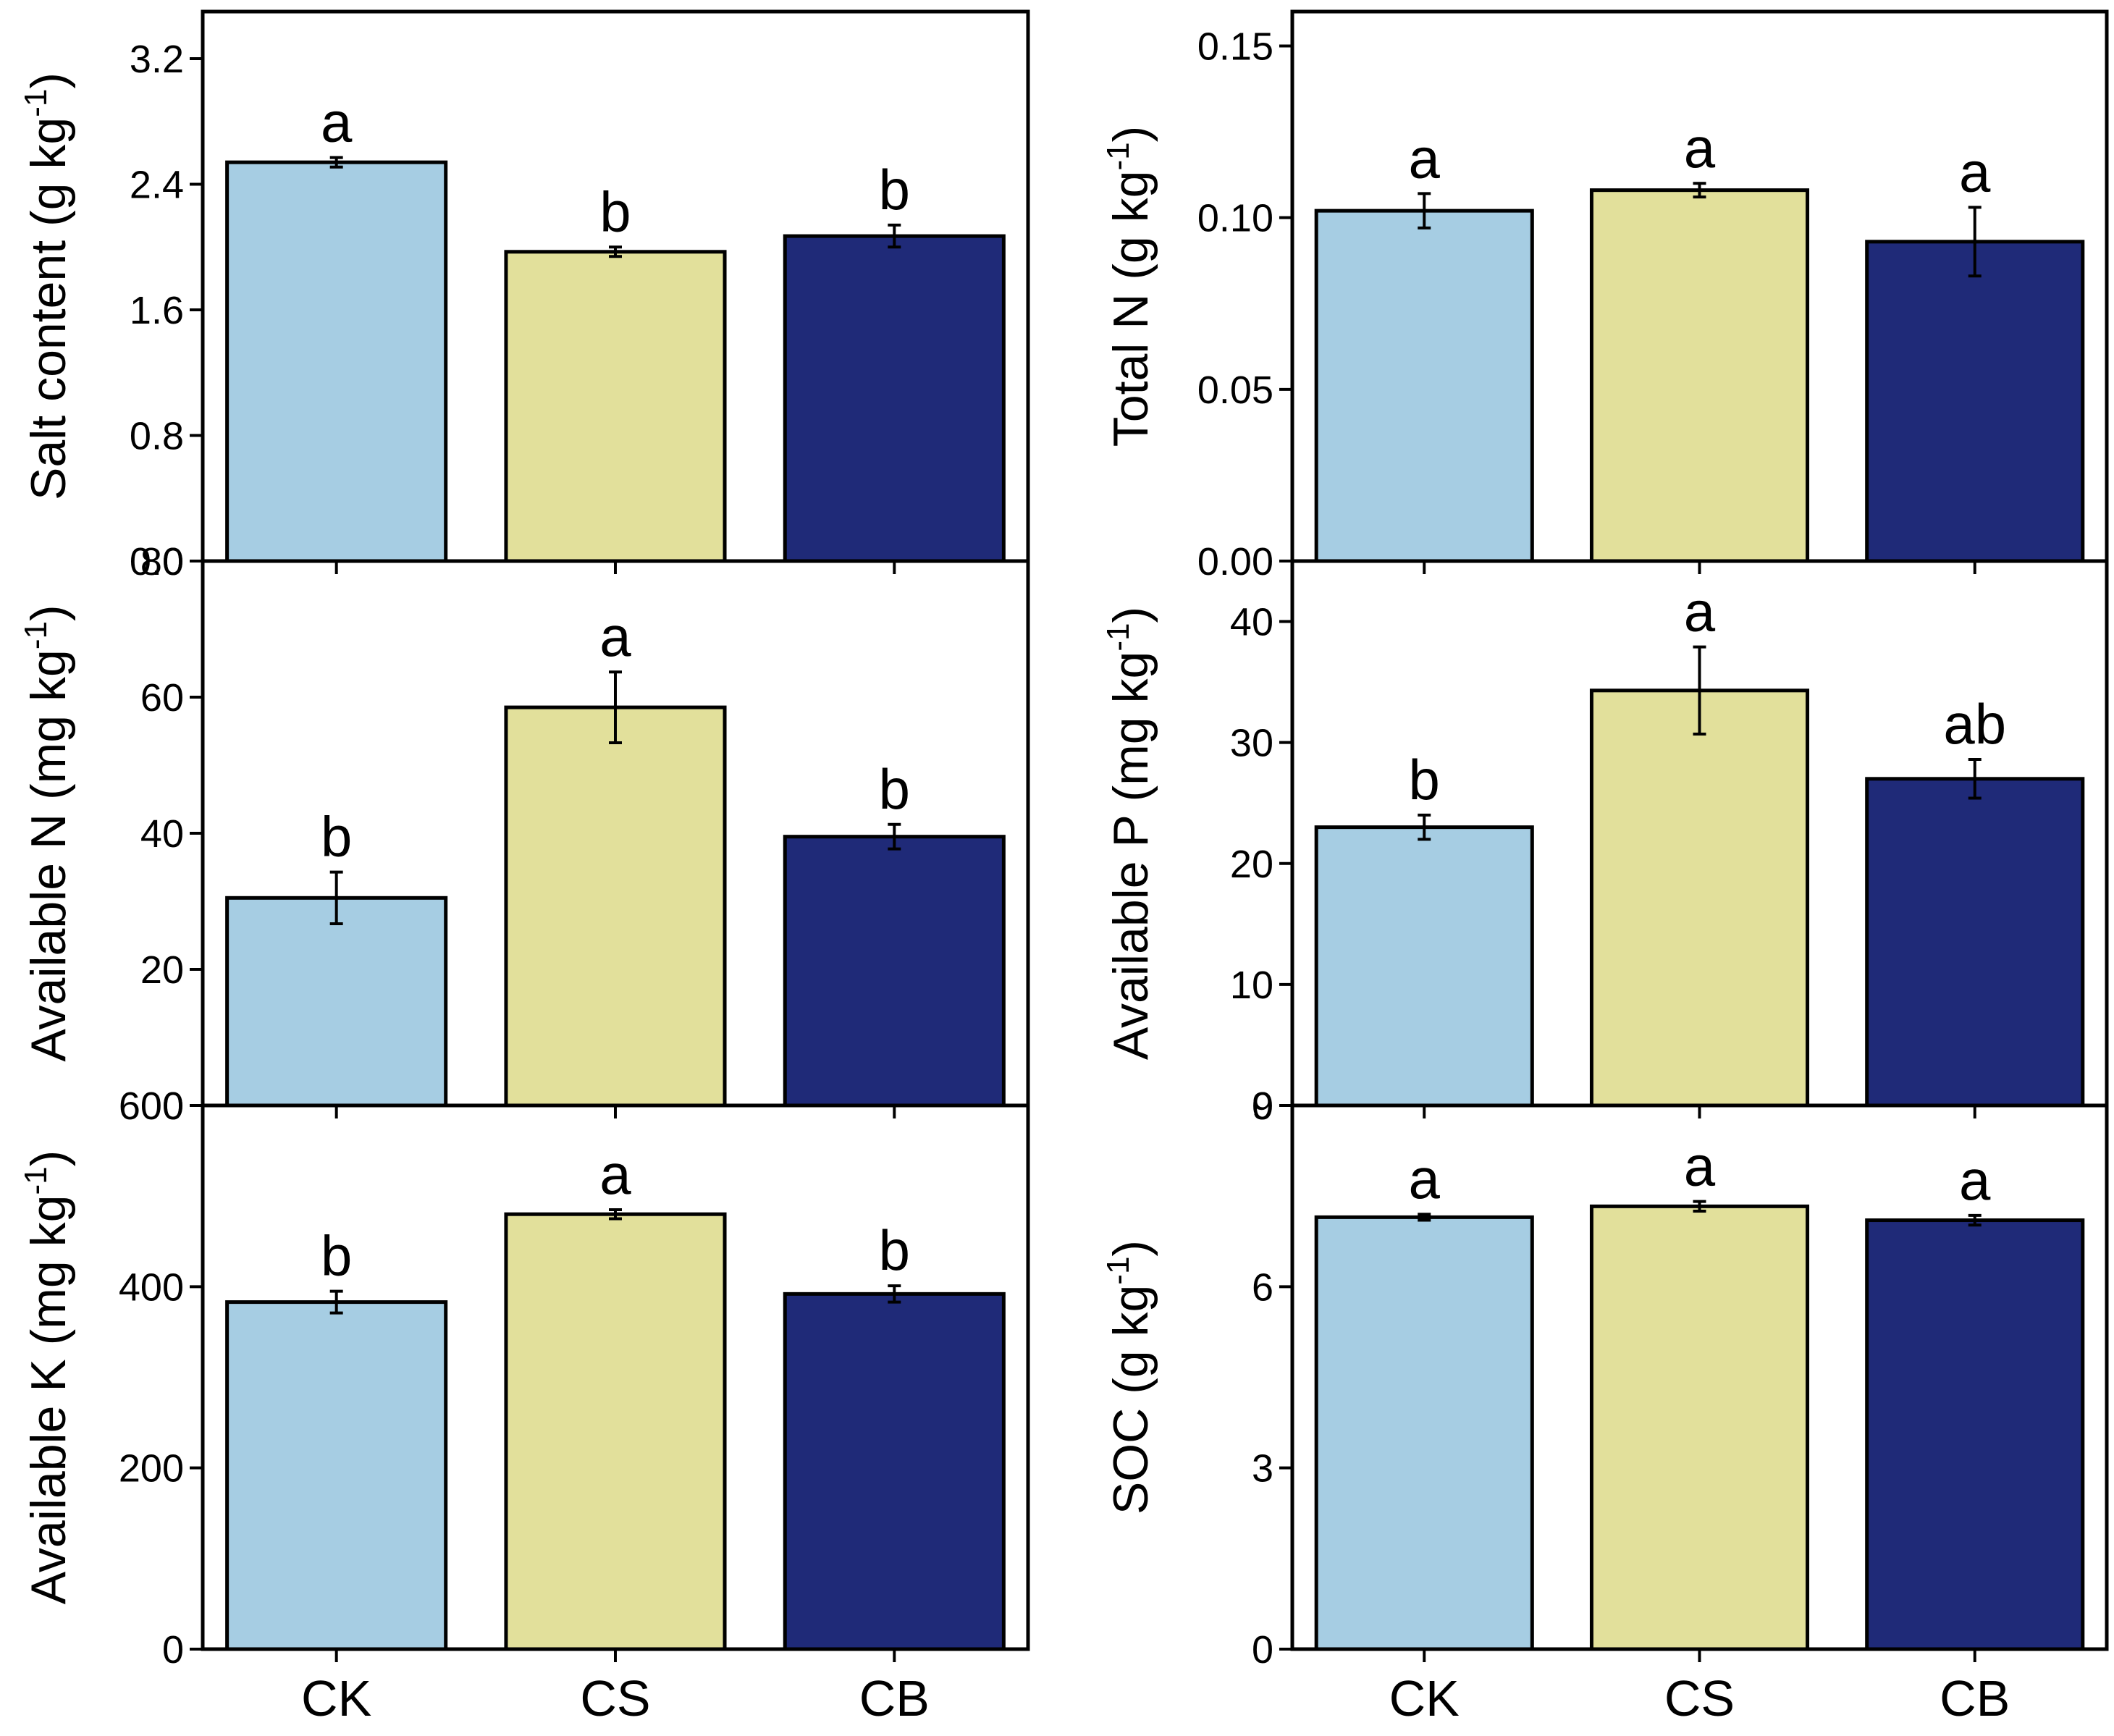 This screenshot has height=1736, width=2114. Describe the element at coordinates (336, 1699) in the screenshot. I see `availk-xtick-label-ck: CK` at that location.